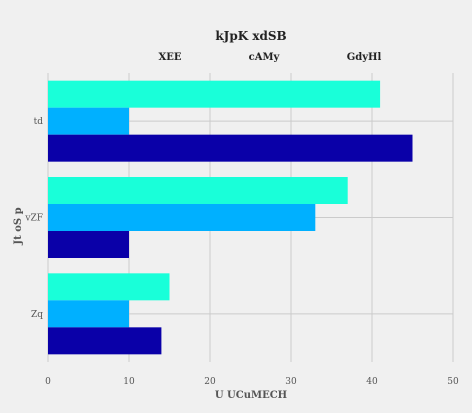  What do you see at coordinates (453, 382) in the screenshot?
I see `x-tick-label: 50` at bounding box center [453, 382].